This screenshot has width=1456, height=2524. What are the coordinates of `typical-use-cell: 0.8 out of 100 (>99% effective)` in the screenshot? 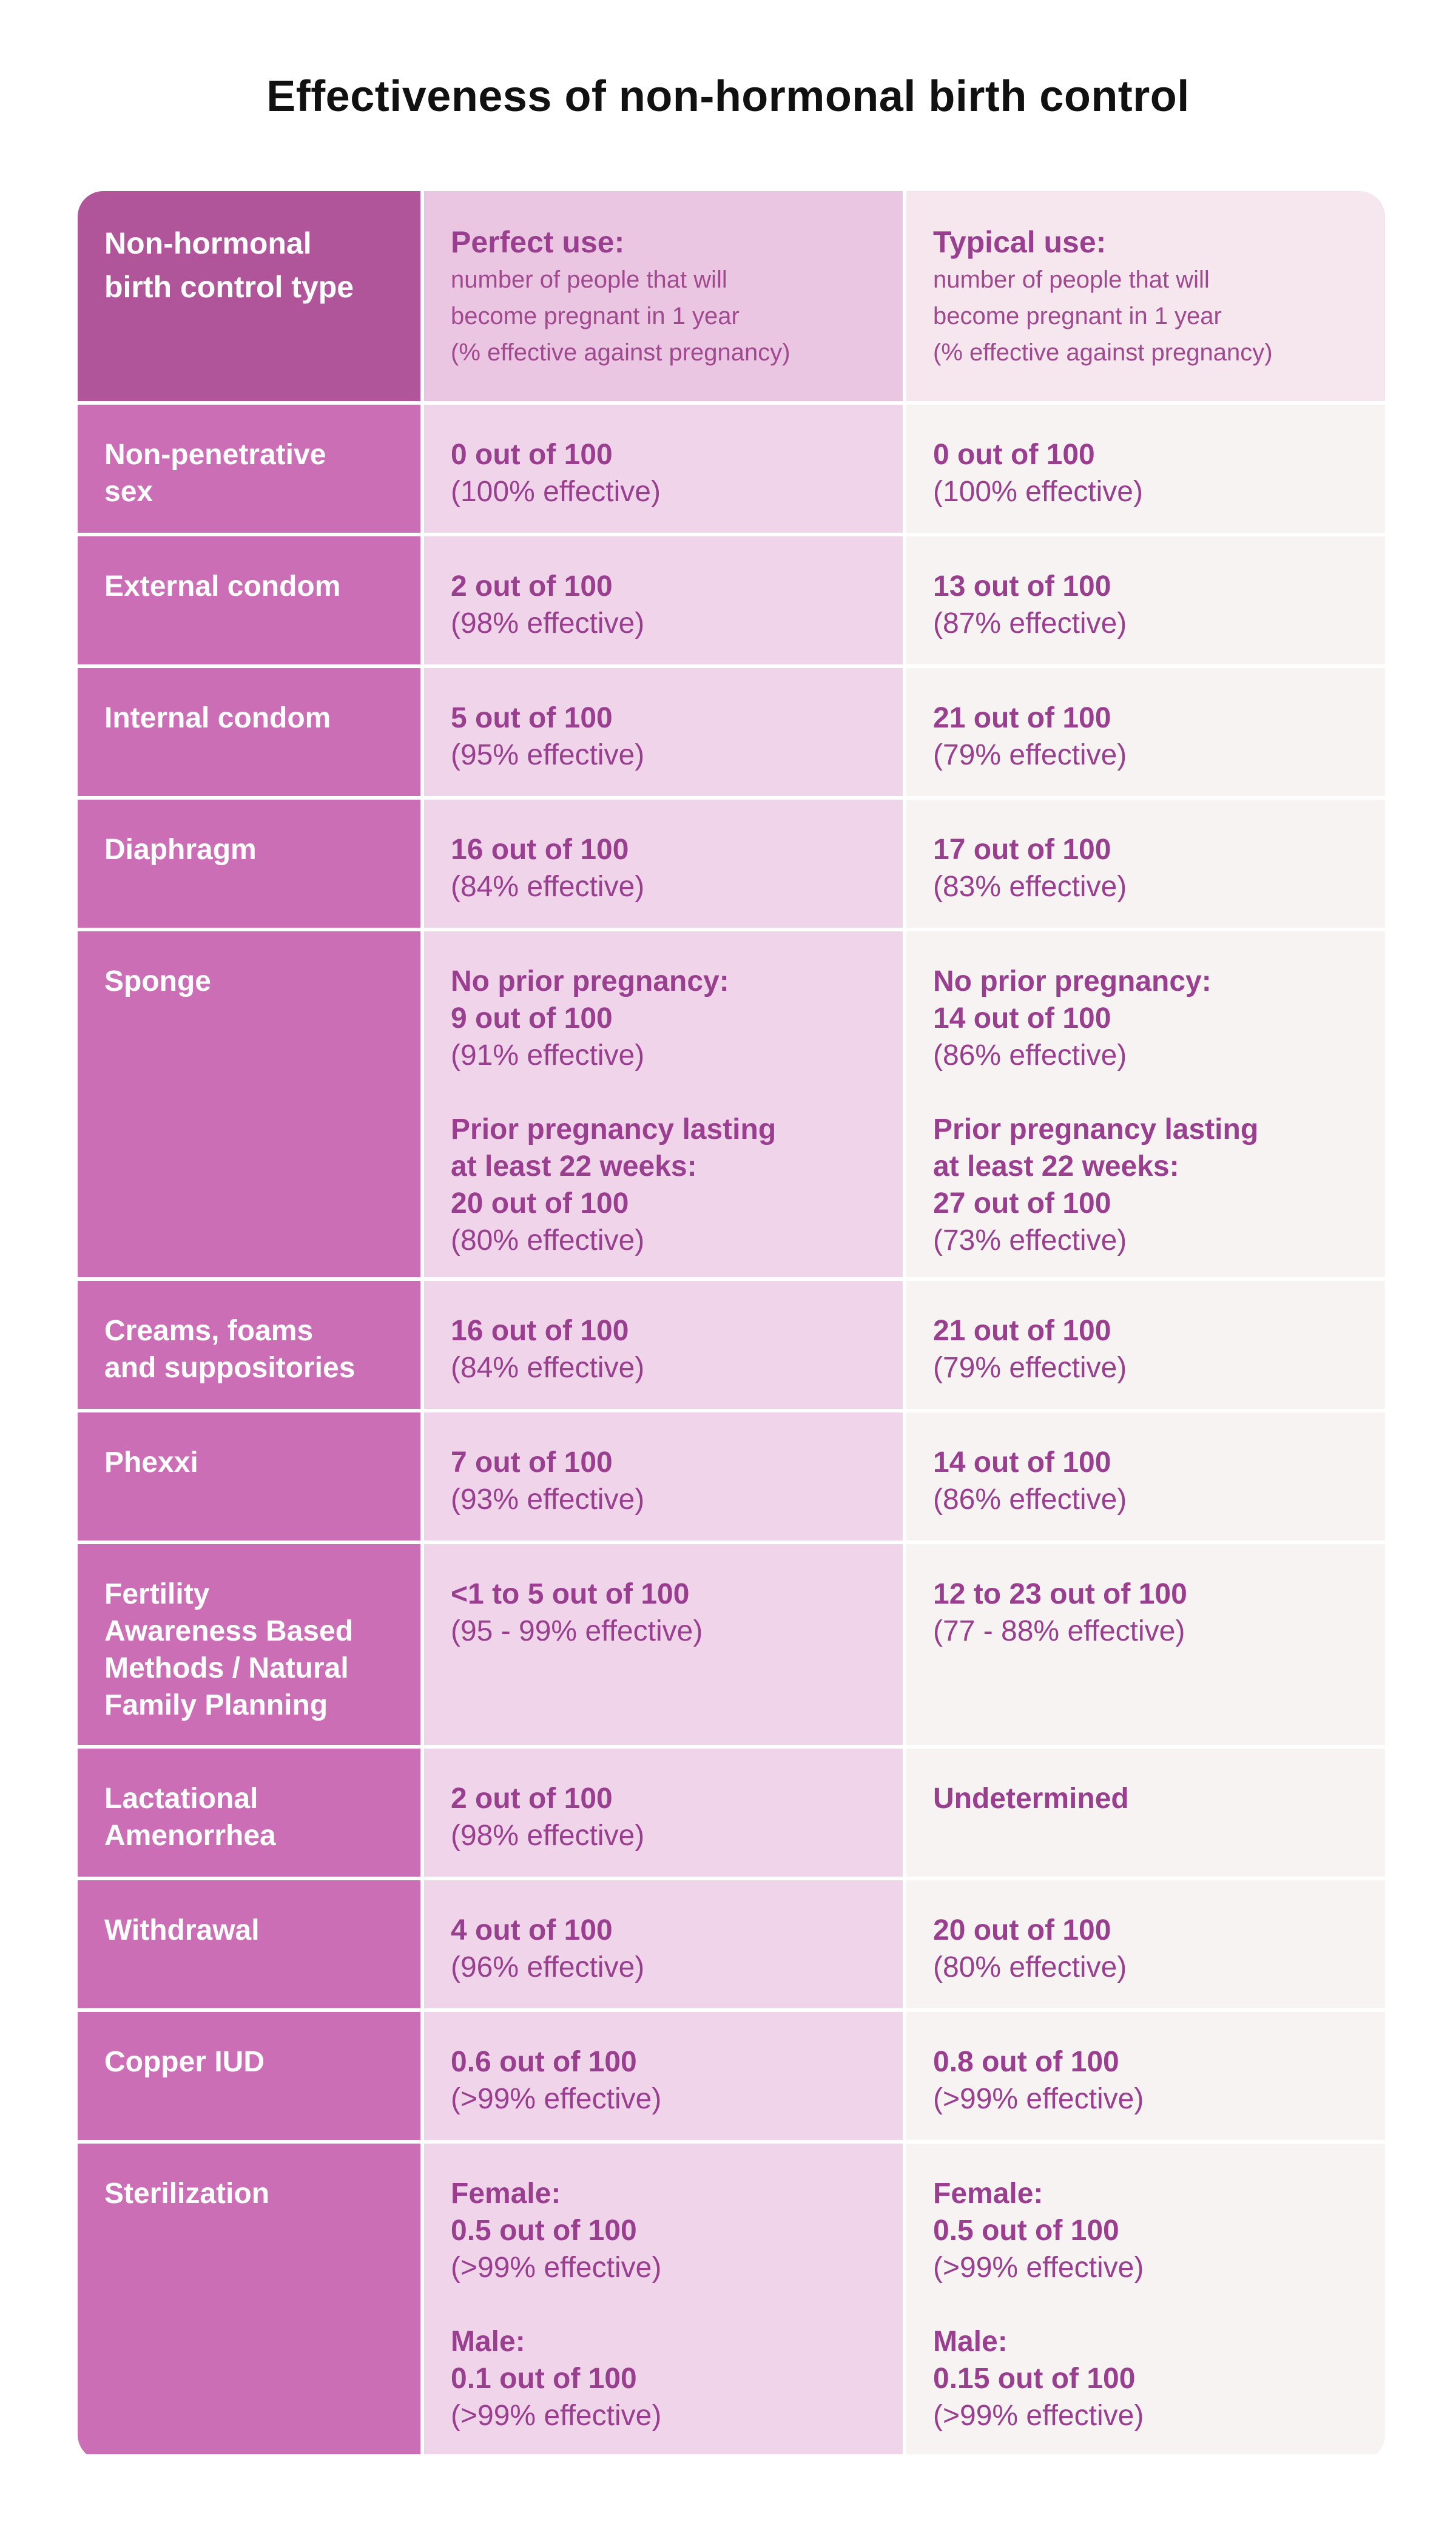 It's located at (1145, 2076).